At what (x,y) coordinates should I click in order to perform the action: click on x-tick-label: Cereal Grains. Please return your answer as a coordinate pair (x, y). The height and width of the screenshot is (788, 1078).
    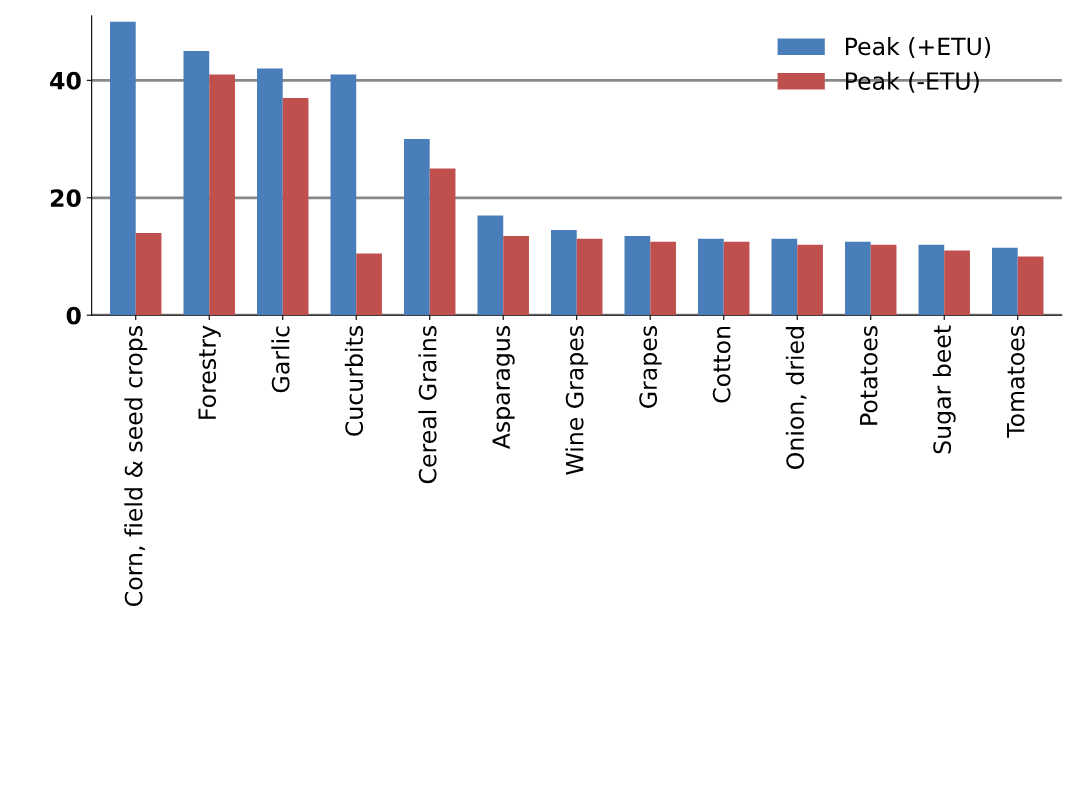
    Looking at the image, I should click on (427, 405).